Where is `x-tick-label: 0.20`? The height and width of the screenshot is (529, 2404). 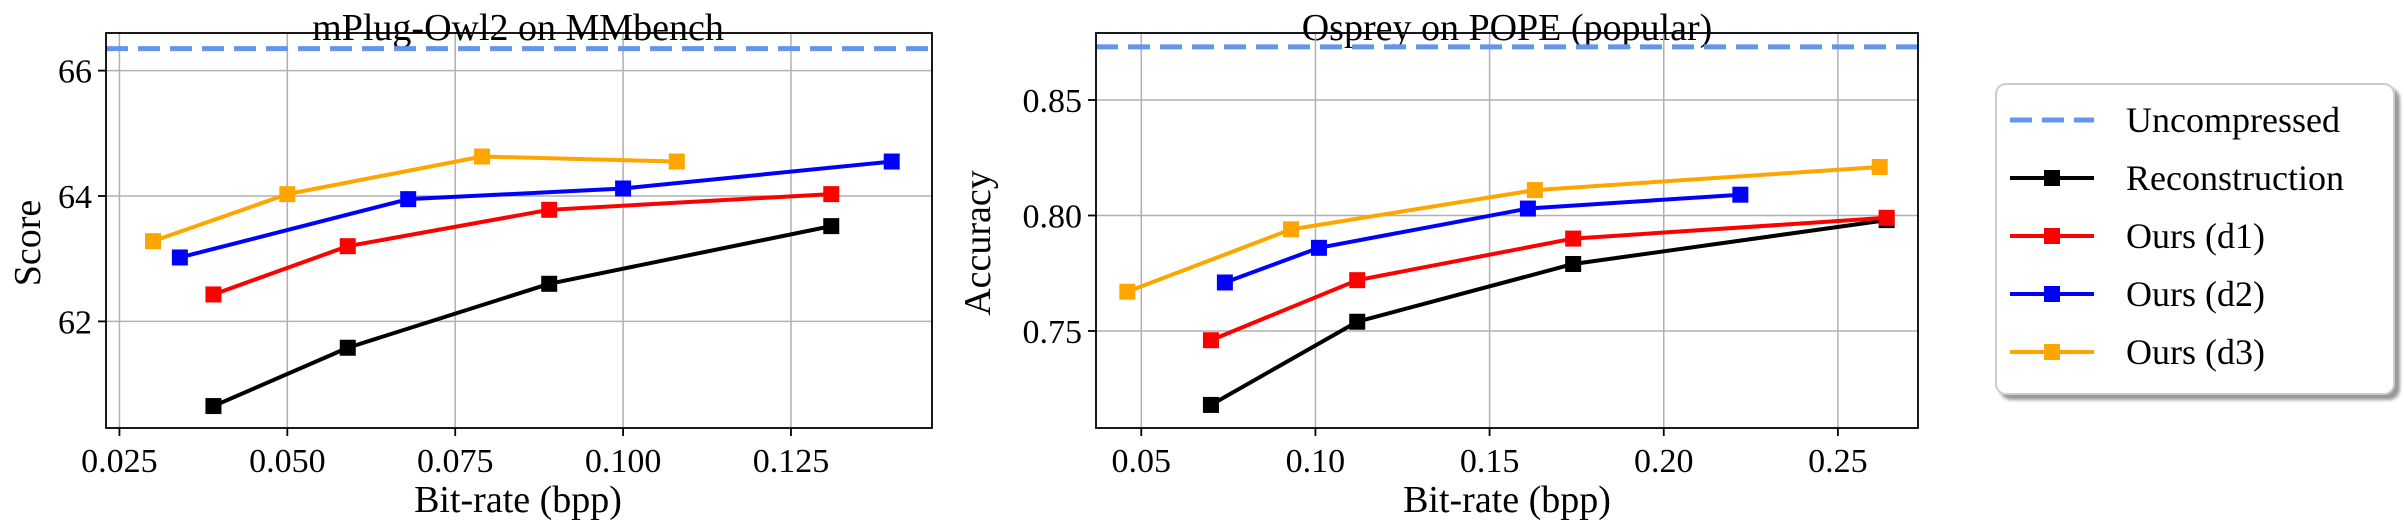 x-tick-label: 0.20 is located at coordinates (1664, 461).